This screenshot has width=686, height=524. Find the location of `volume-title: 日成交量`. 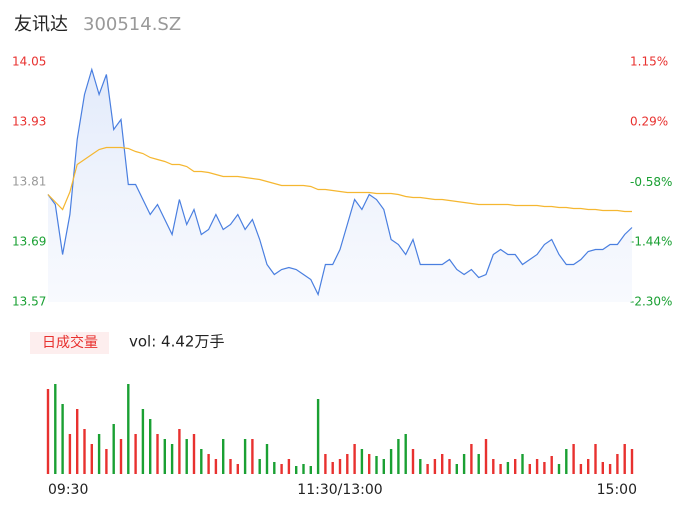

volume-title: 日成交量 is located at coordinates (70, 342).